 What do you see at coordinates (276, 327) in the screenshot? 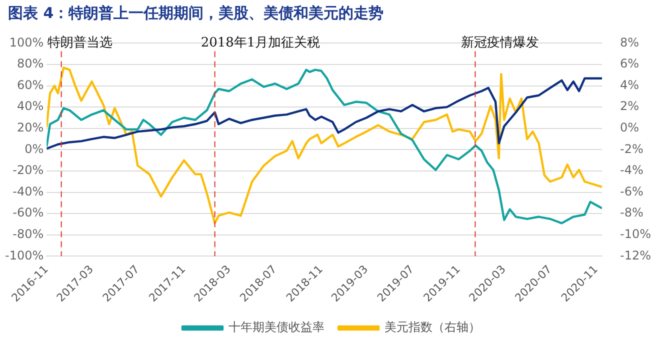
I see `legend-label: 十年期美债收益率` at bounding box center [276, 327].